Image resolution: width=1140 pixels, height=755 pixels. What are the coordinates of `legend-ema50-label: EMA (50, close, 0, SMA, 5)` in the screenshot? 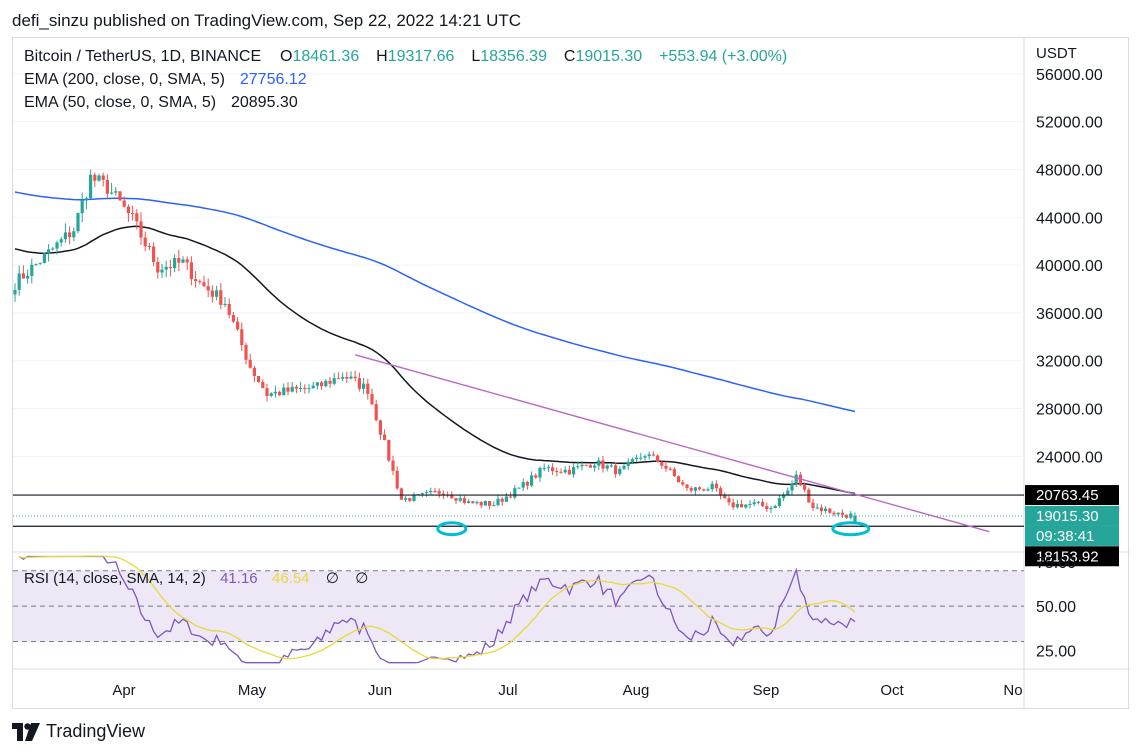 It's located at (120, 102).